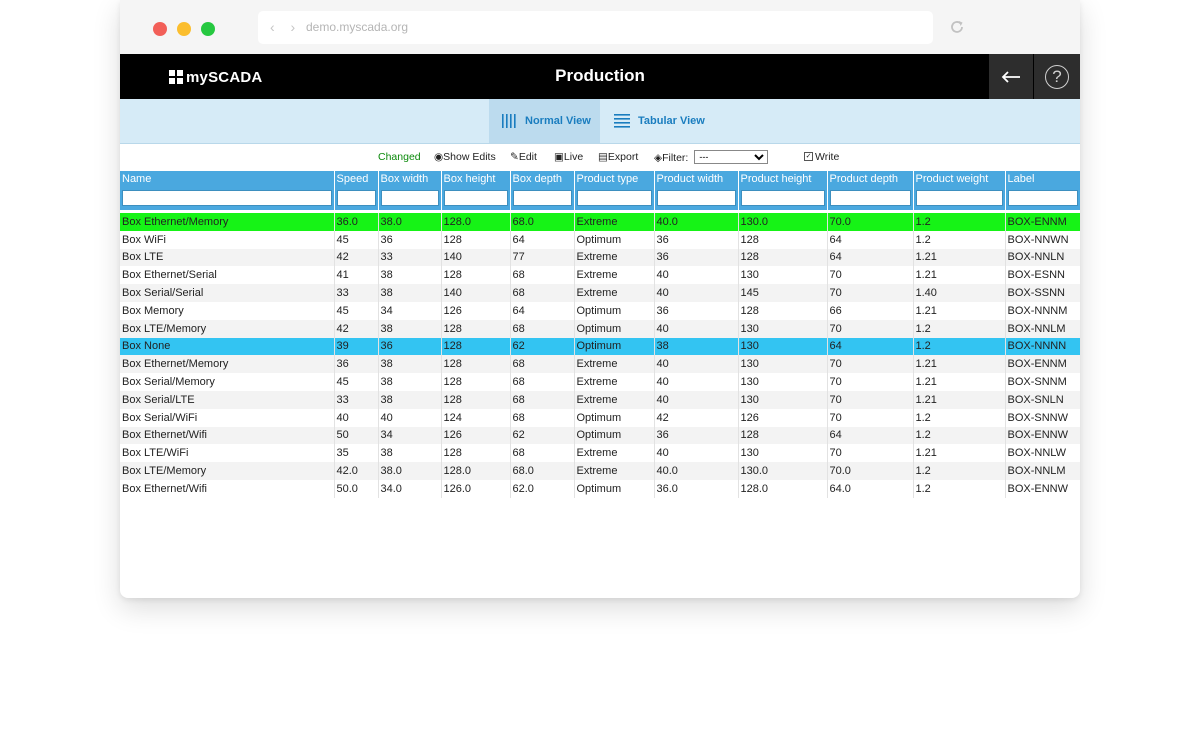 The height and width of the screenshot is (750, 1200). What do you see at coordinates (1042, 399) in the screenshot?
I see `table-cell: BOX-SNLN` at bounding box center [1042, 399].